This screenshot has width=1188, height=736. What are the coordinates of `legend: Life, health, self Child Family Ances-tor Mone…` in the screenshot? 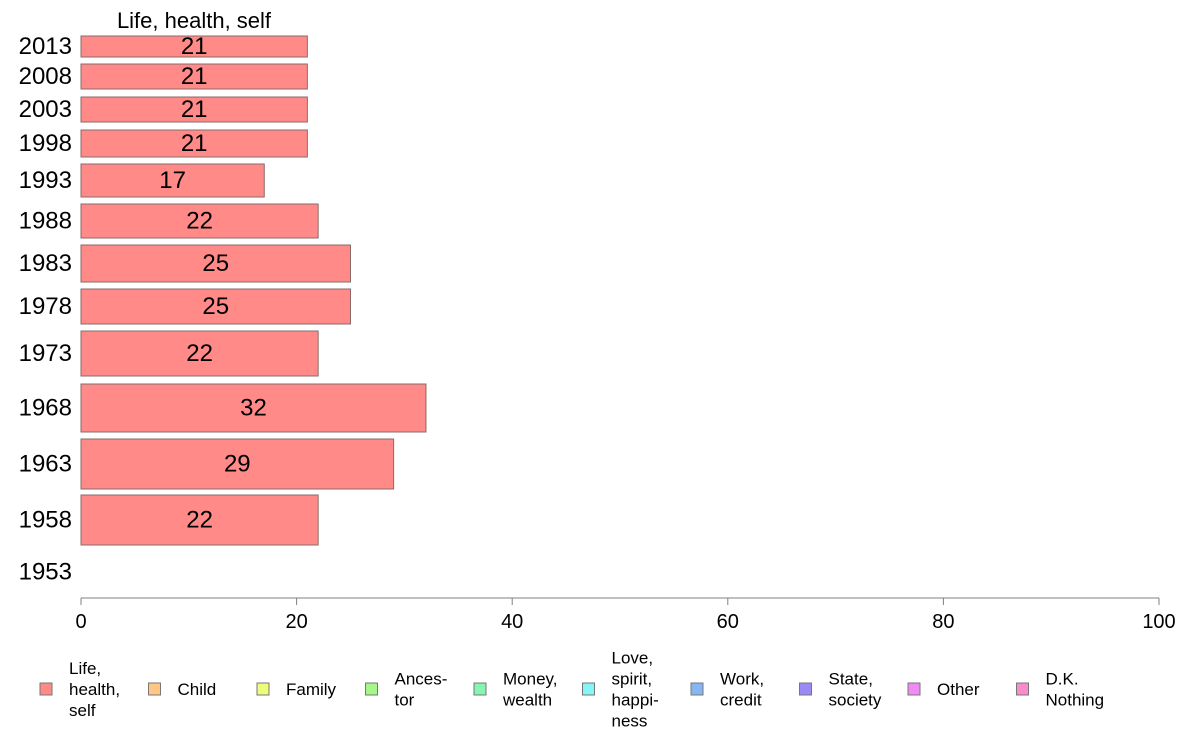 It's located at (572, 689).